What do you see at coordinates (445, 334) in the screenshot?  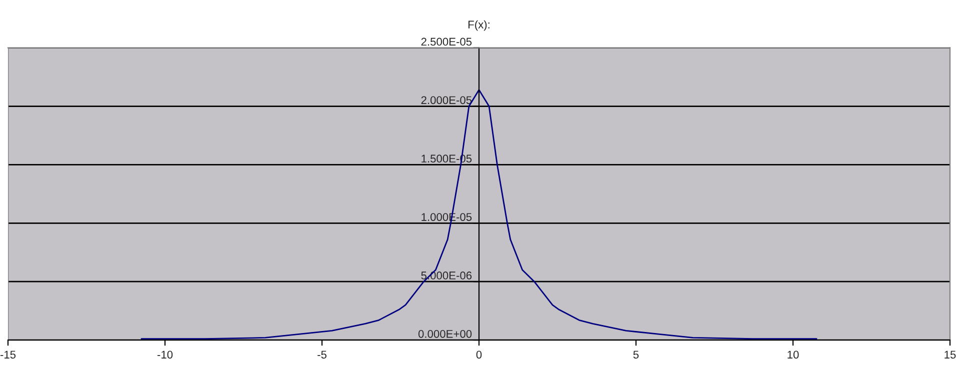 I see `y-tick-label: 0.000E+00` at bounding box center [445, 334].